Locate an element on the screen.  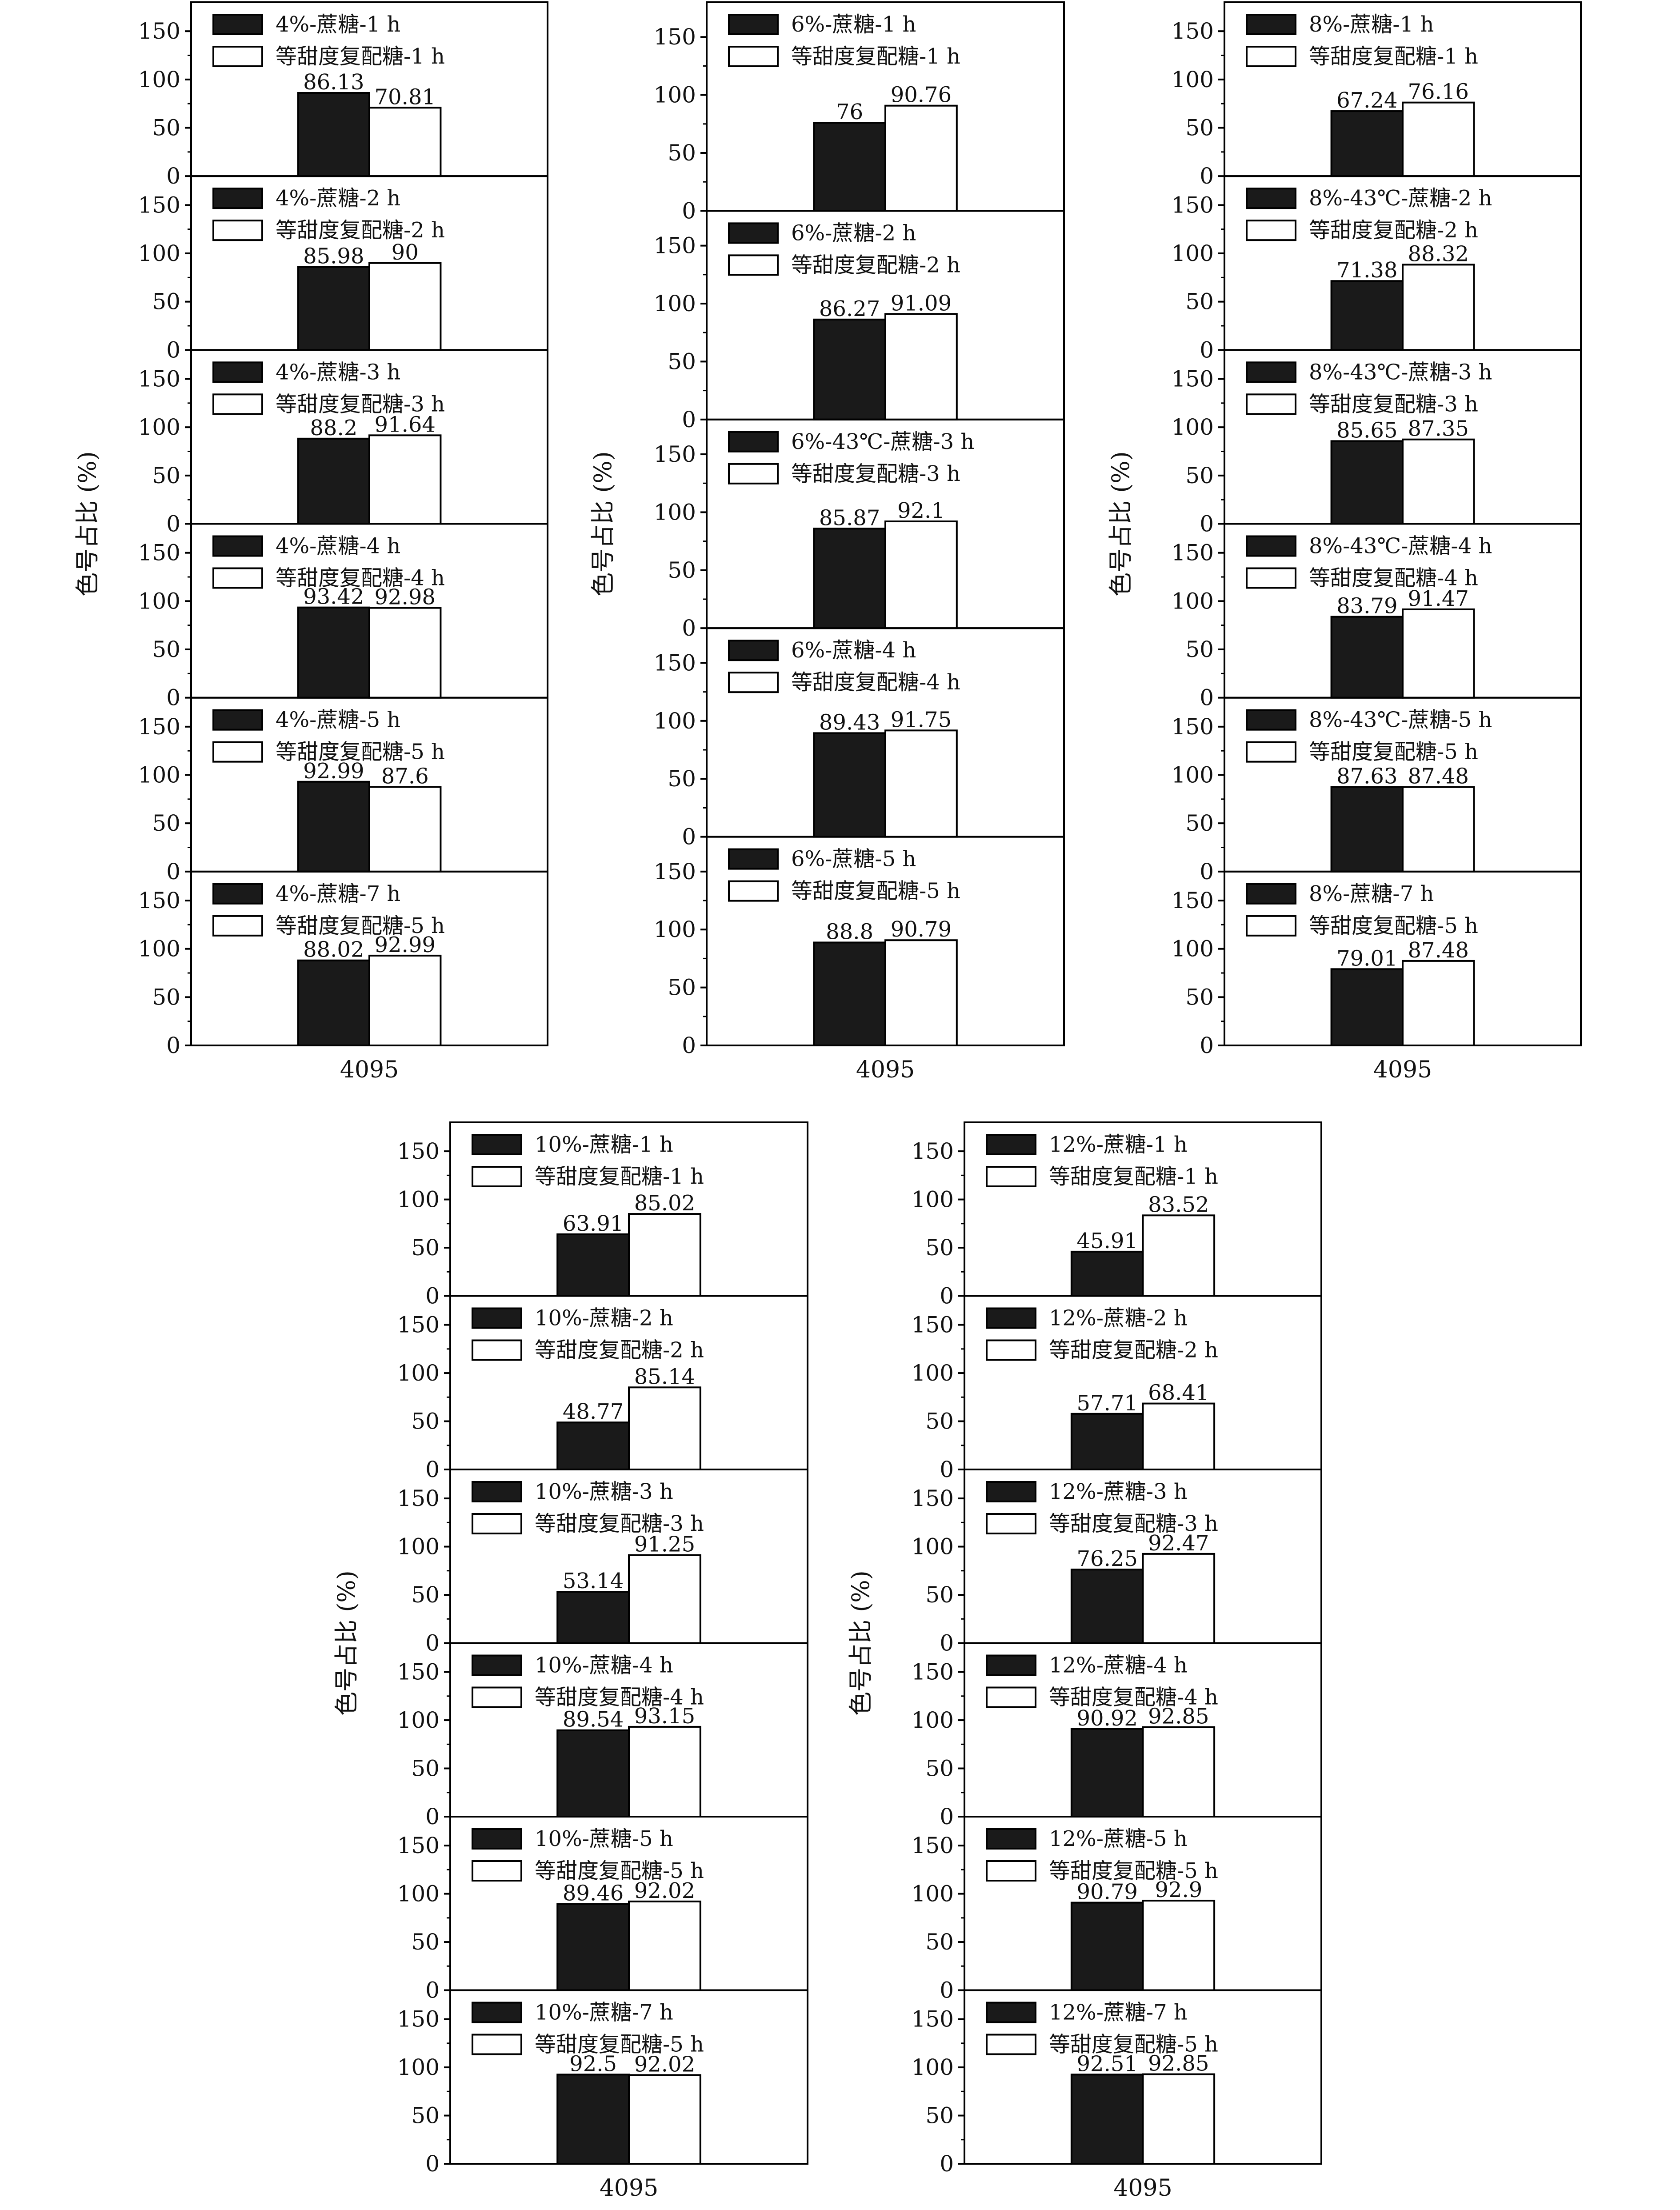
bar-value-label: 88.2 is located at coordinates (333, 428).